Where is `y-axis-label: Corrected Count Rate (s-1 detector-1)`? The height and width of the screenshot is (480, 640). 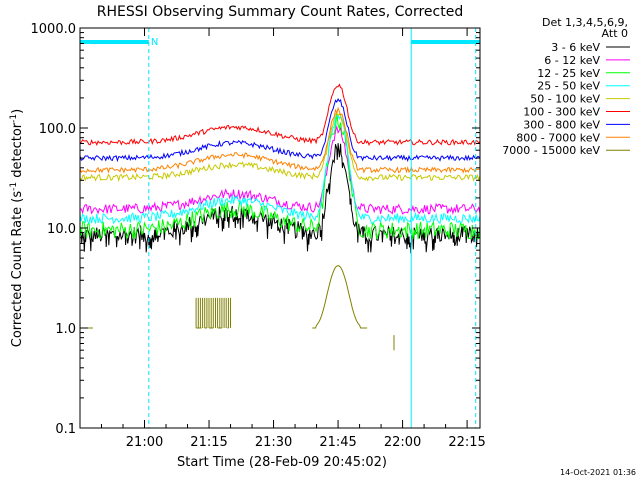 y-axis-label: Corrected Count Rate (s-1 detector-1) is located at coordinates (17, 228).